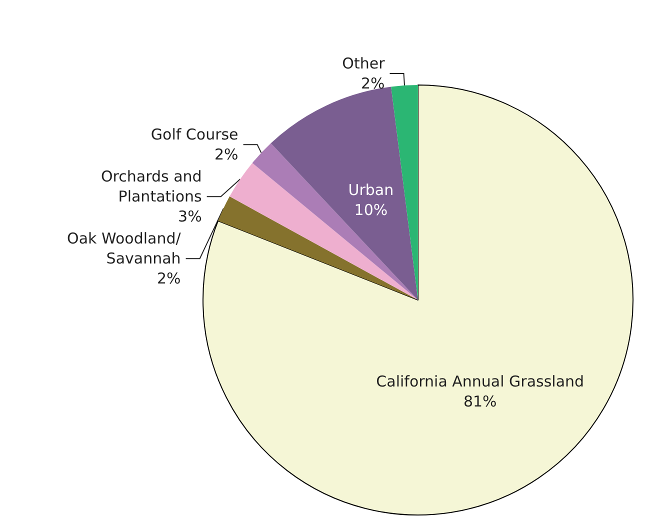 The image size is (653, 529). I want to click on slice-label: Other, so click(364, 63).